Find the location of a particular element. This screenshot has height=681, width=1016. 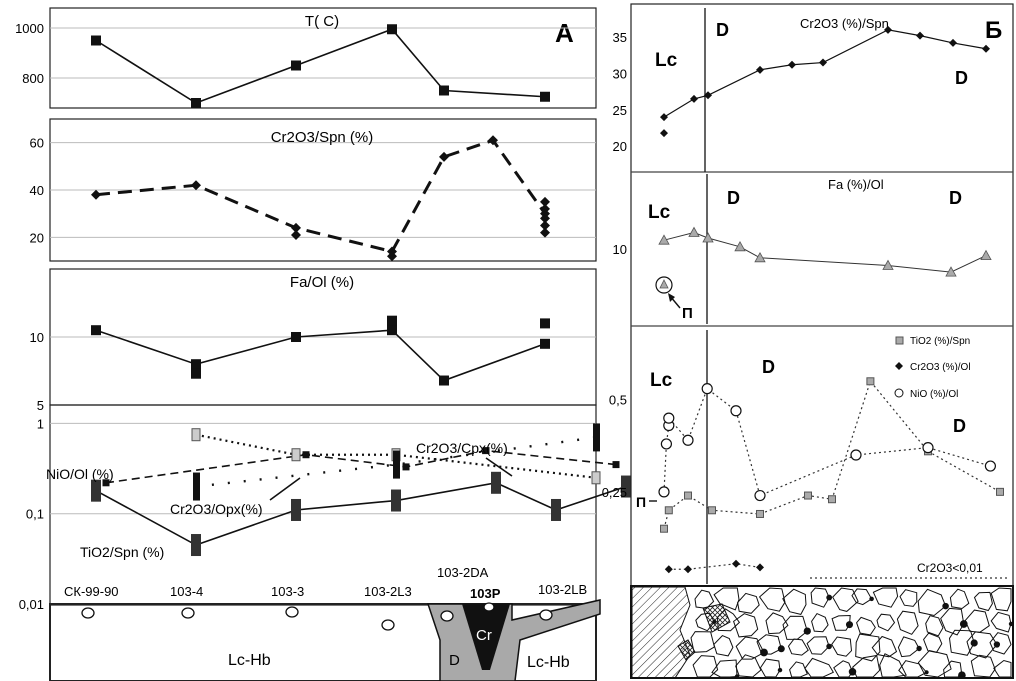

section-label-lc-hb-left: Lc-Hb is located at coordinates (249, 660).